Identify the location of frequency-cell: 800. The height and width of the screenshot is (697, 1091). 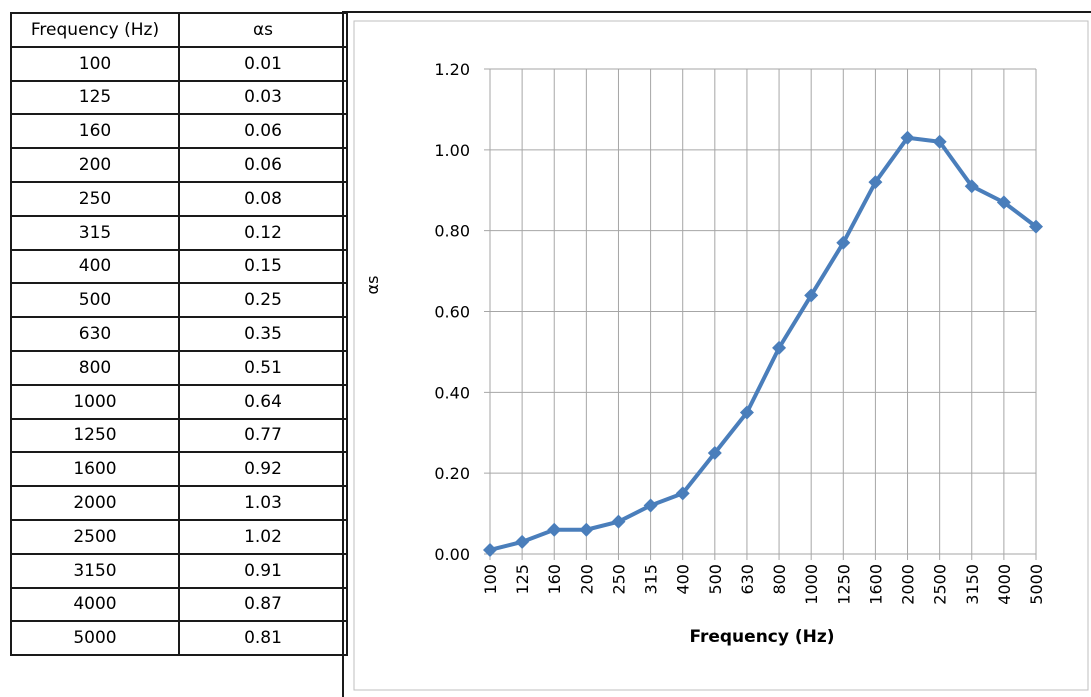
(95, 367).